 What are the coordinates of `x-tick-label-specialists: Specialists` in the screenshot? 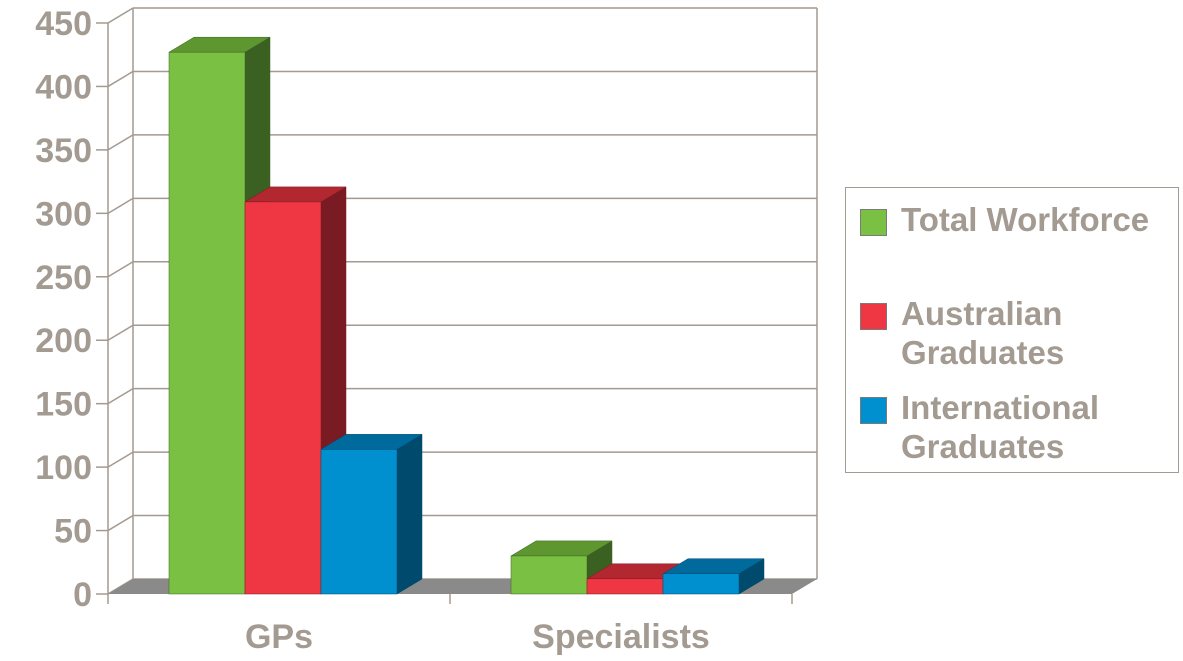 It's located at (621, 637).